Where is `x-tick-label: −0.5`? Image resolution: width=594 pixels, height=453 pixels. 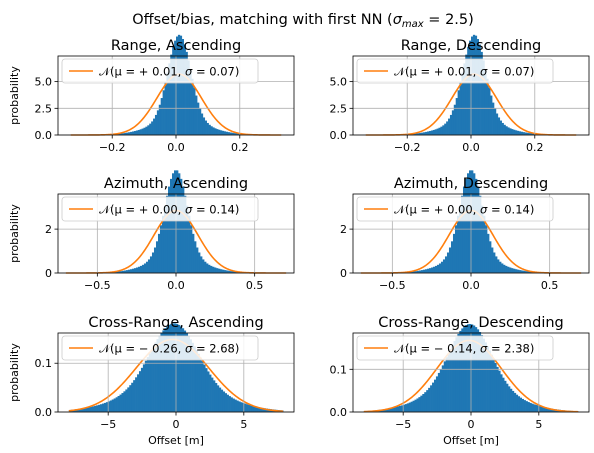
x-tick-label: −0.5 is located at coordinates (97, 285).